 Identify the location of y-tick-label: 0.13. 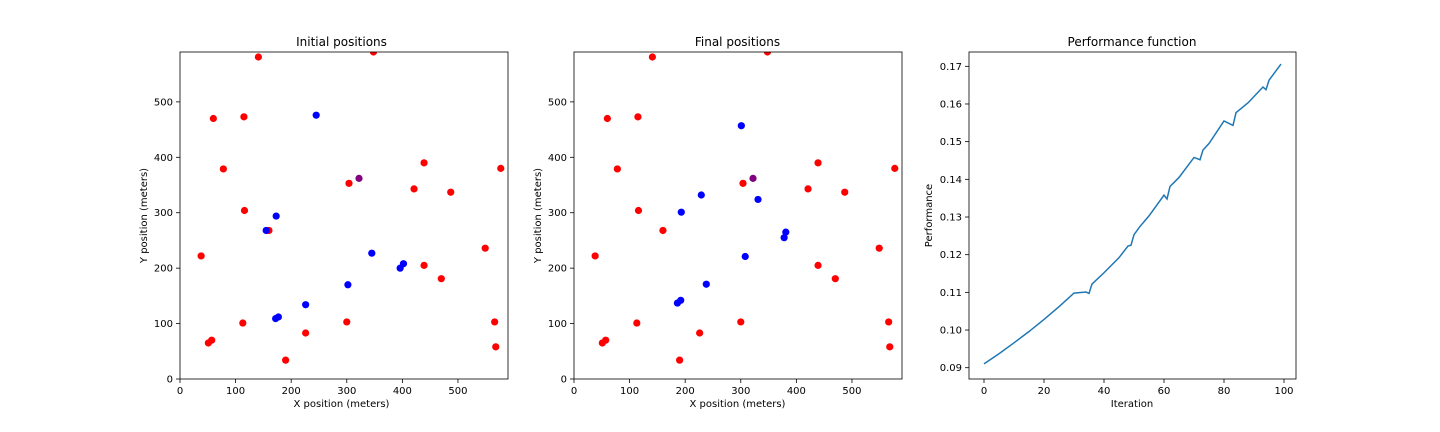
(951, 218).